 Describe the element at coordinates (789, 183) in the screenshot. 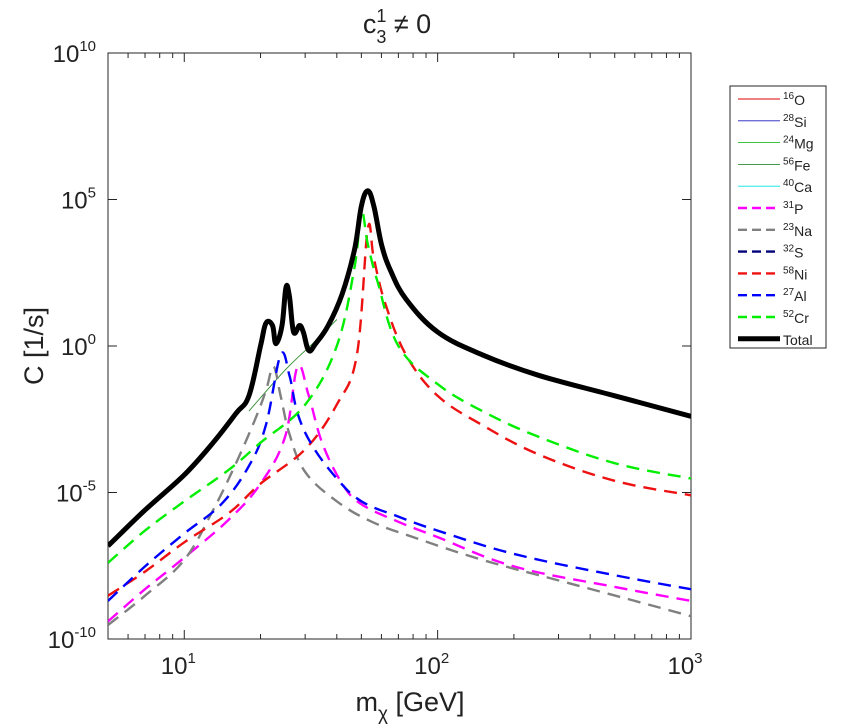

I see `legend-isotope: 40` at that location.